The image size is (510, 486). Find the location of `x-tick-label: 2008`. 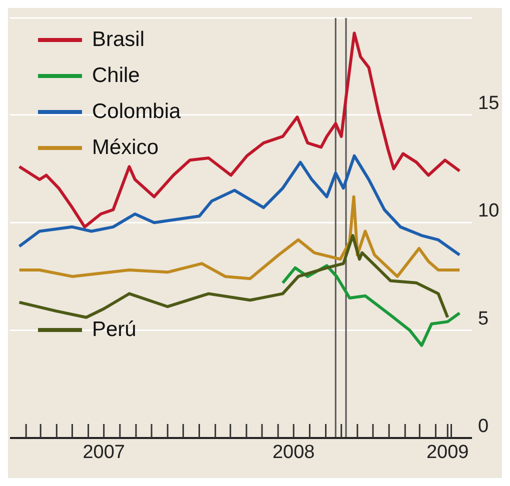

x-tick-label: 2008 is located at coordinates (293, 452).